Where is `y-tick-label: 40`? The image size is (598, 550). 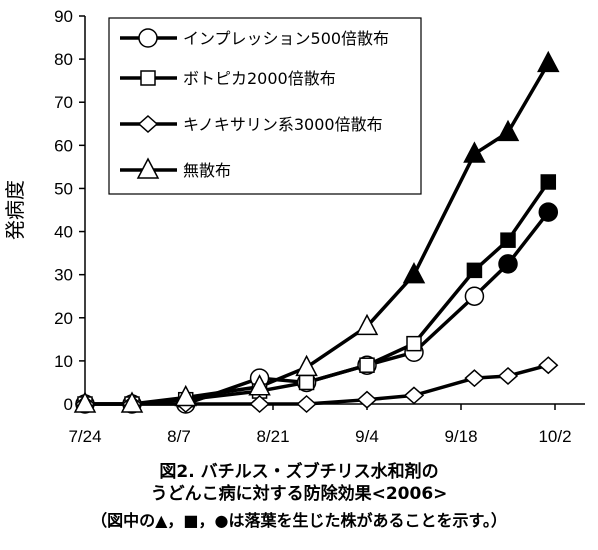
y-tick-label: 40 is located at coordinates (63, 232).